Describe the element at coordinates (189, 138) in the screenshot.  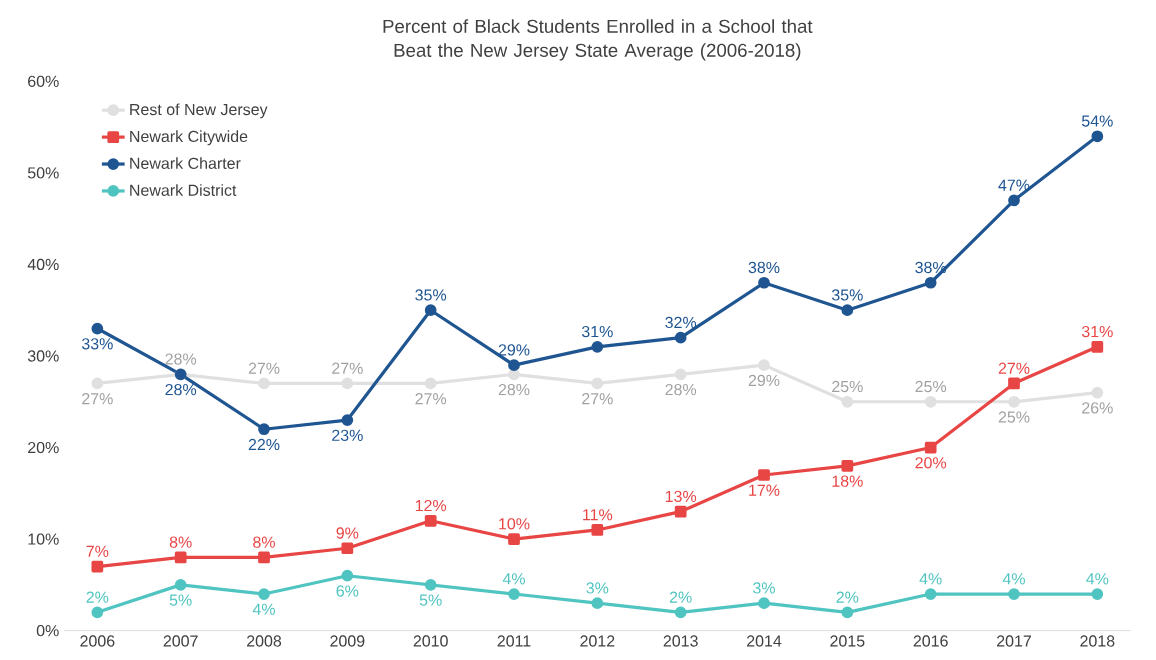
I see `legend-label: Newark Citywide` at that location.